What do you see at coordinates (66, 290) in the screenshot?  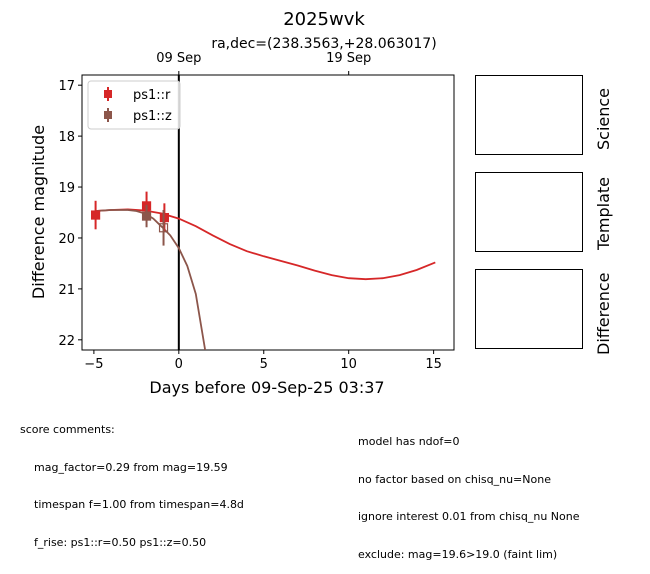 I see `y-tick-label: 21` at bounding box center [66, 290].